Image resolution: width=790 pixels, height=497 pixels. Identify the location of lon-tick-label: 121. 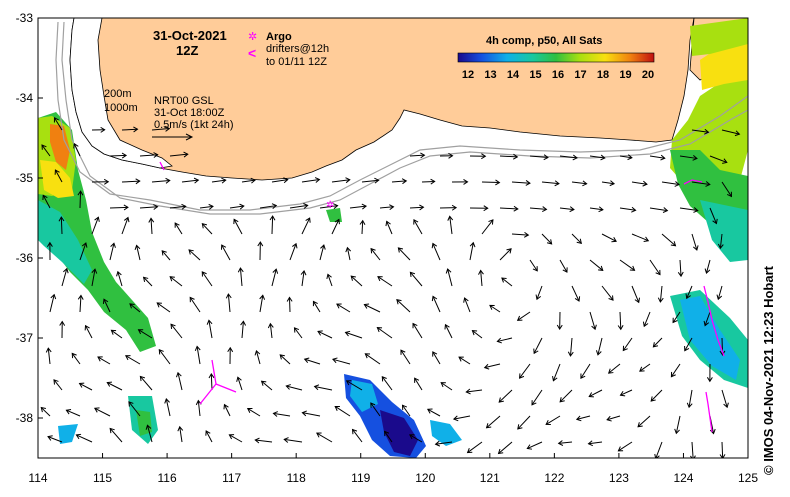
(490, 478).